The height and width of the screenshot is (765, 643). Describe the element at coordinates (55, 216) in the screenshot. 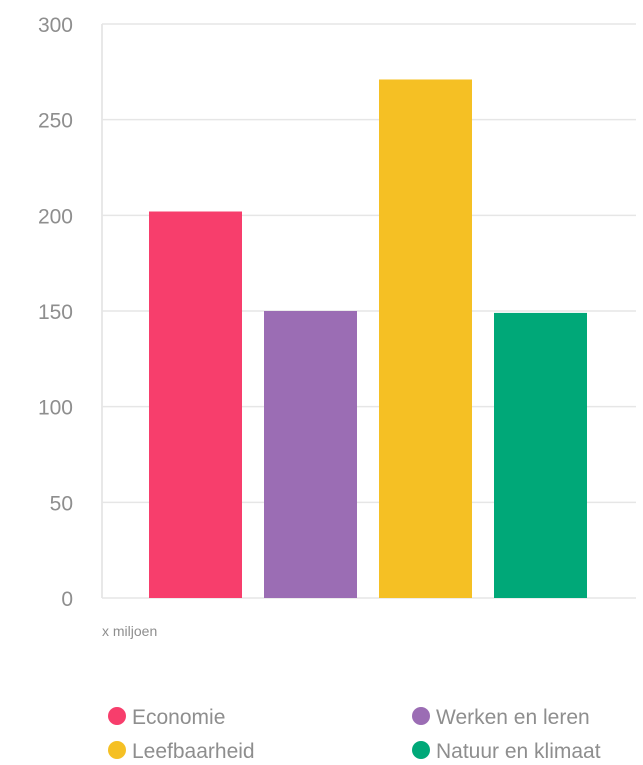

I see `y-tick-label: 200` at that location.